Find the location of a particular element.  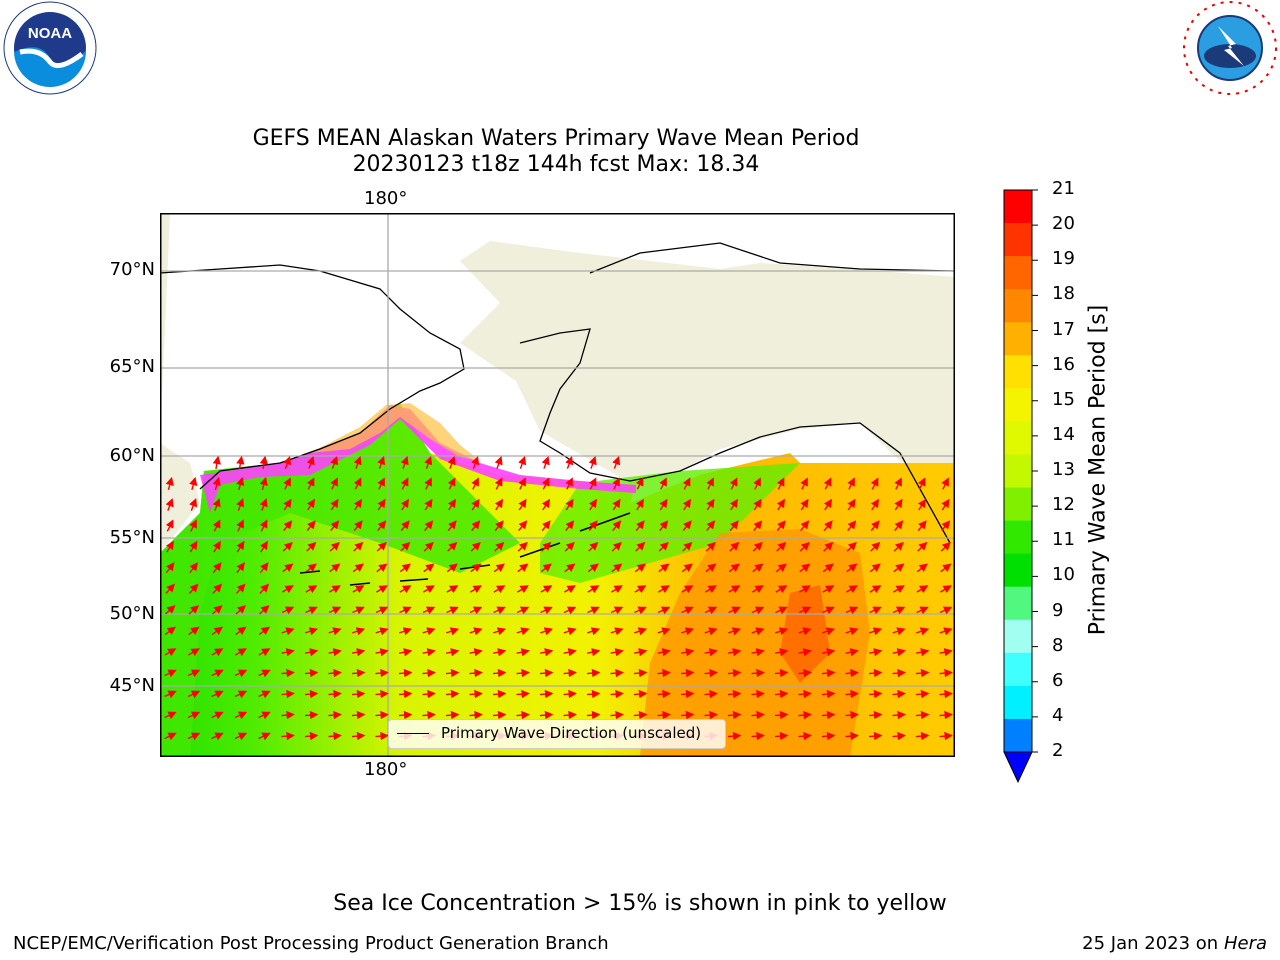

date-stamp: 25 Jan 2023 on Hera is located at coordinates (1174, 943).